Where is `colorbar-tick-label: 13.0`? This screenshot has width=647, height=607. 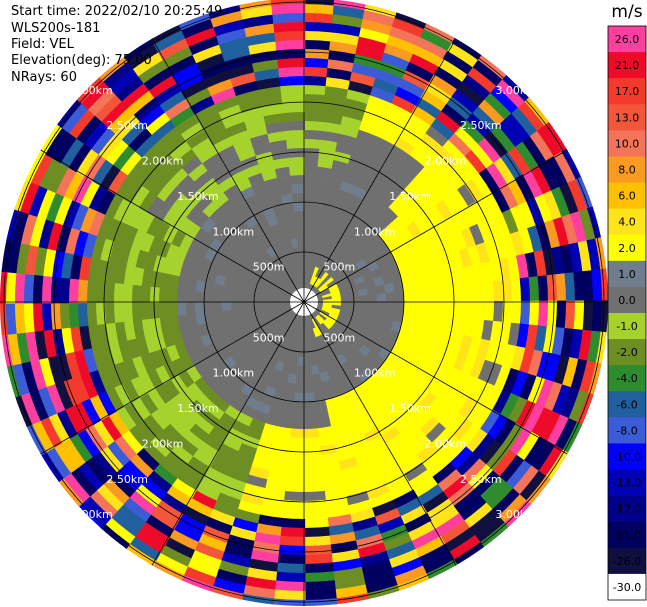
colorbar-tick-label: 13.0 is located at coordinates (627, 117).